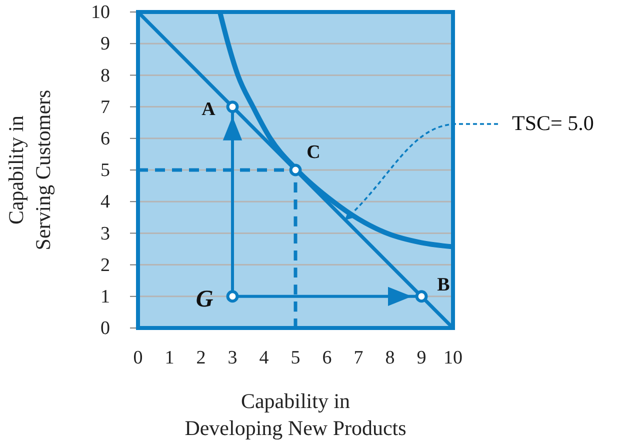 The width and height of the screenshot is (617, 445). I want to click on text: TSC= 5.0, so click(553, 123).